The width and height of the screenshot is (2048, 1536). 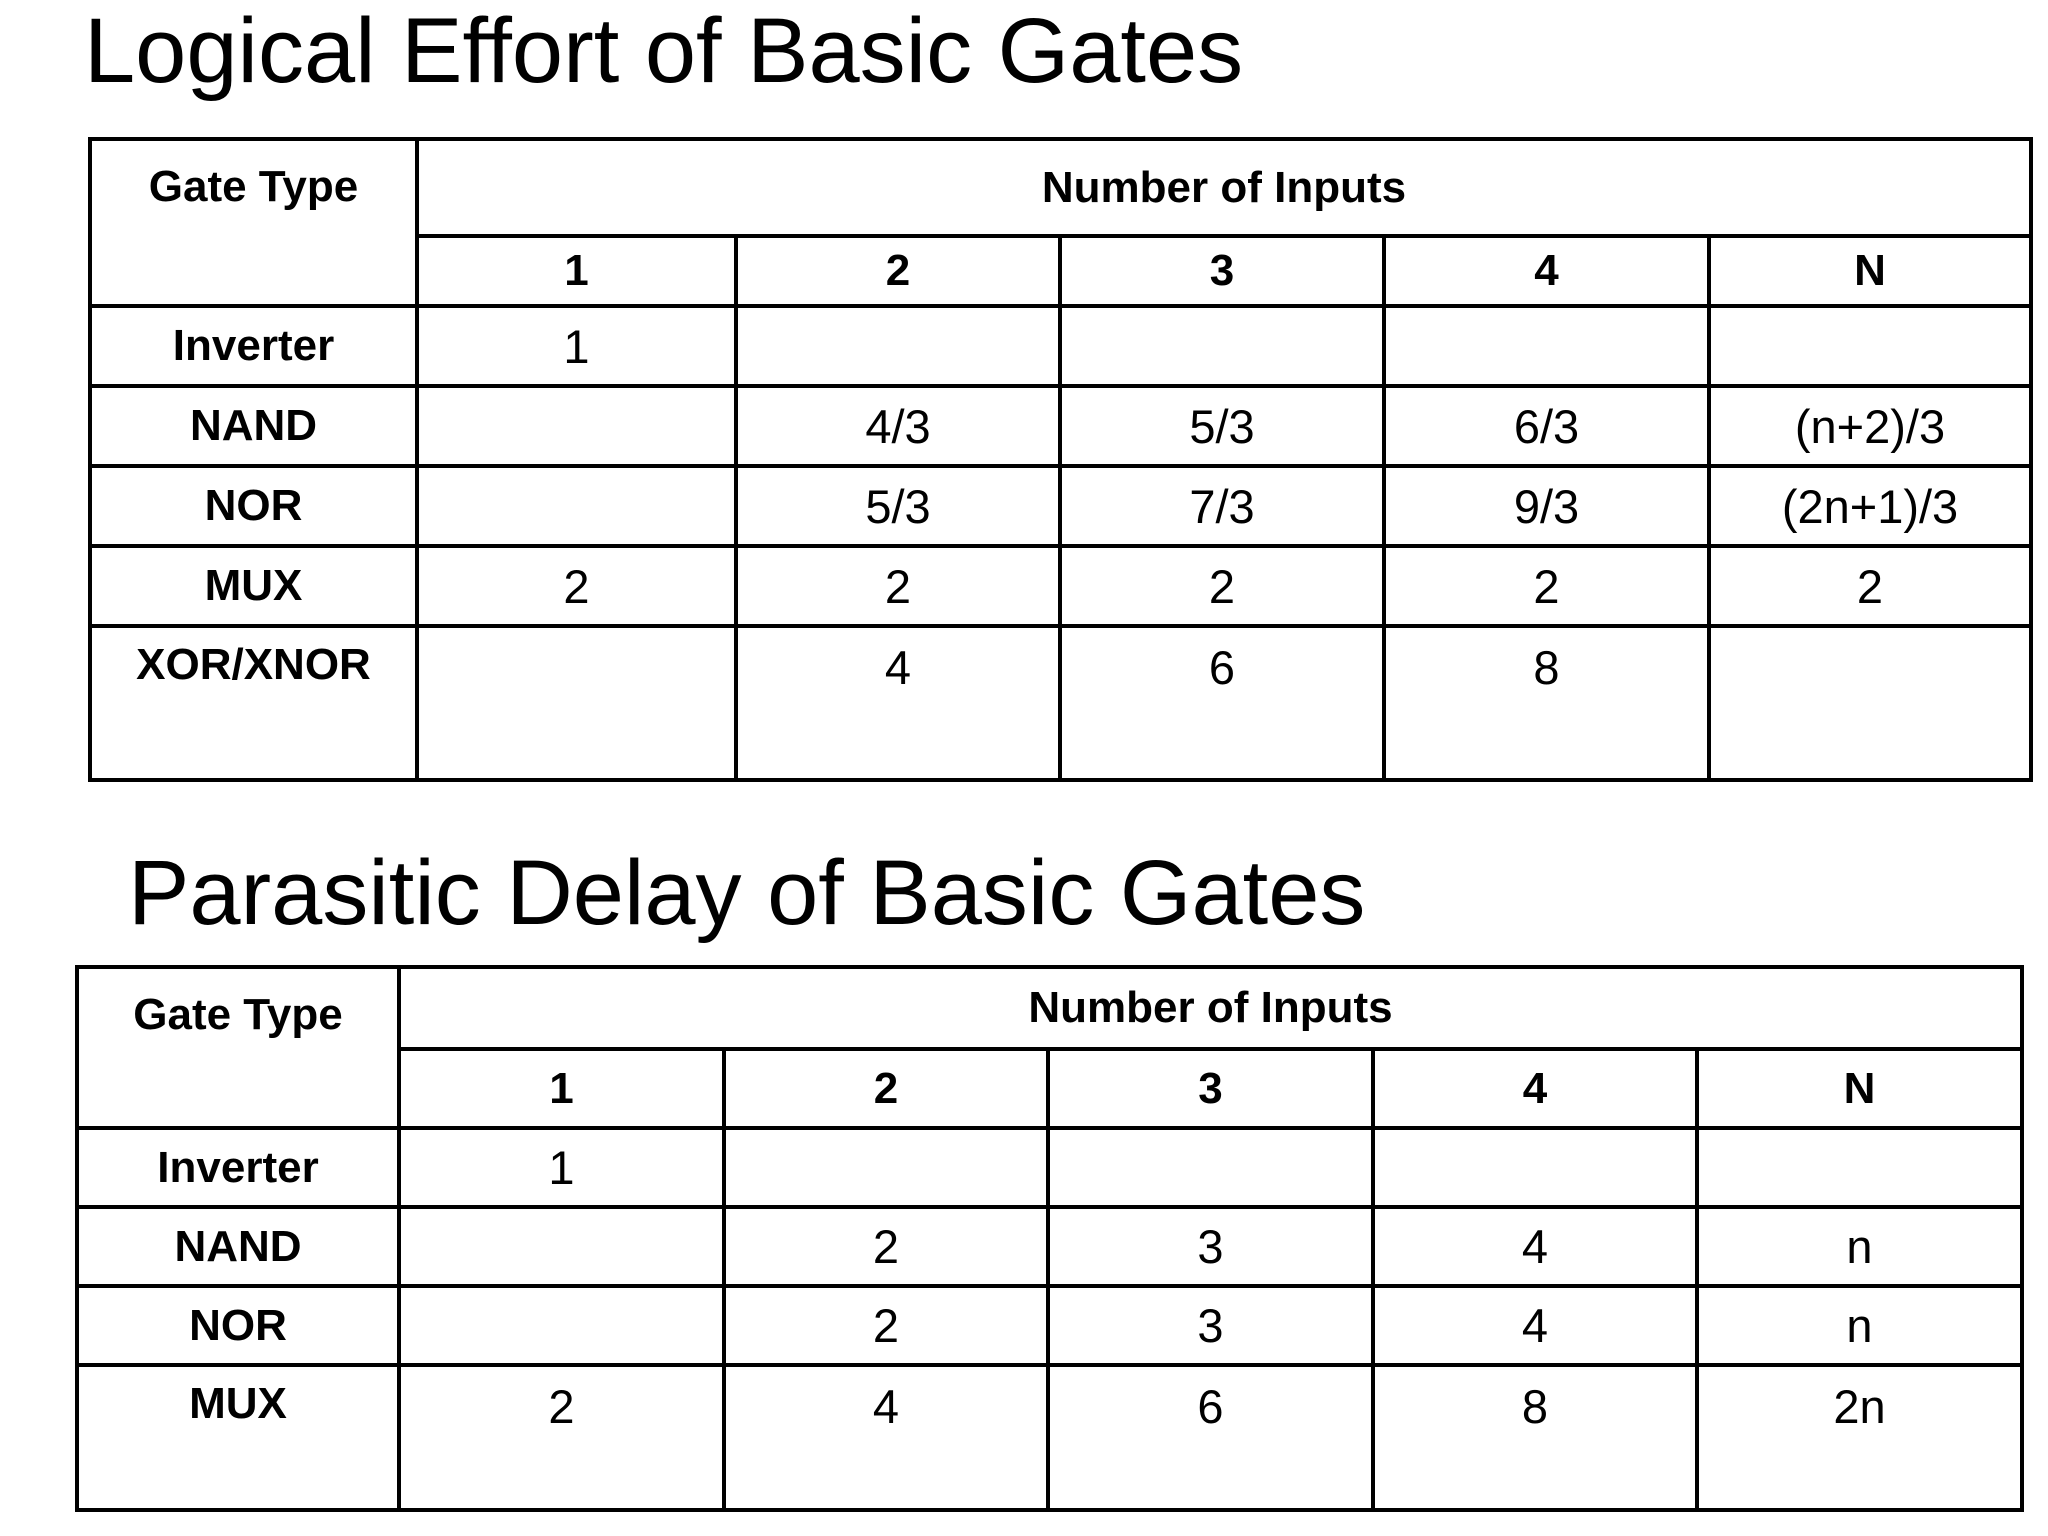 I want to click on table-cell: (2n+1)/3, so click(x=1870, y=506).